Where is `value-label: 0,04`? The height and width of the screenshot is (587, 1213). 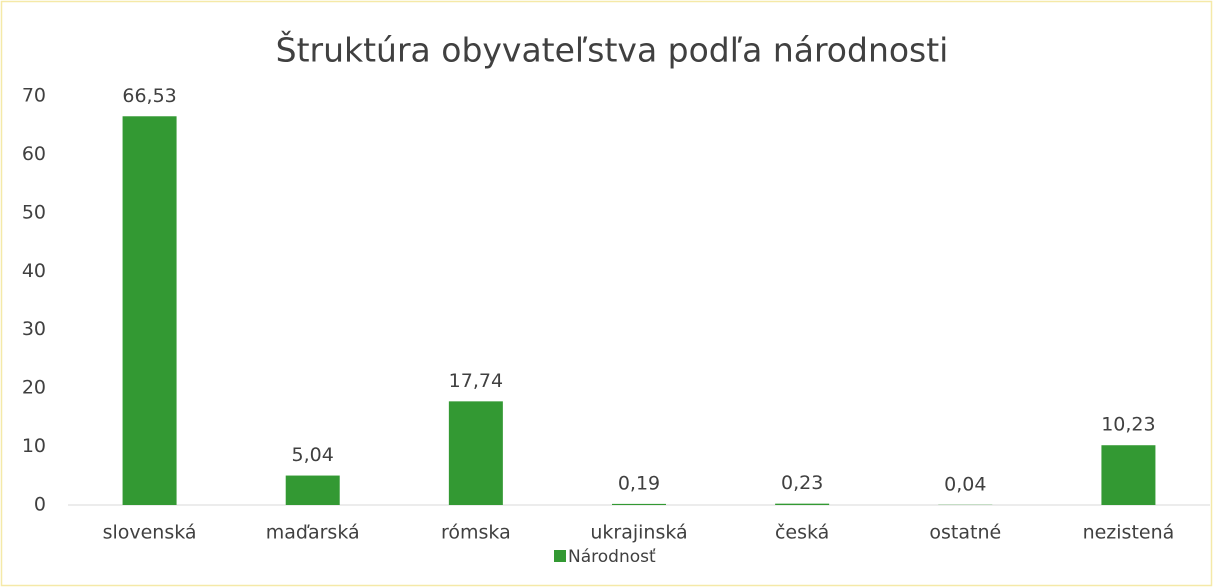
value-label: 0,04 is located at coordinates (965, 484).